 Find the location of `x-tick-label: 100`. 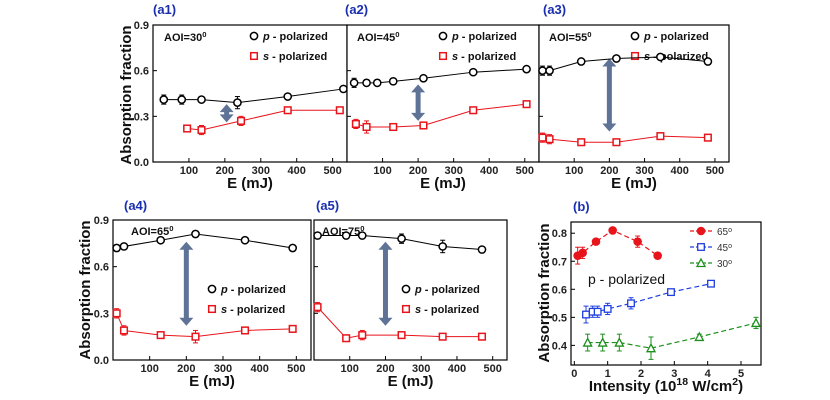

x-tick-label: 100 is located at coordinates (189, 171).